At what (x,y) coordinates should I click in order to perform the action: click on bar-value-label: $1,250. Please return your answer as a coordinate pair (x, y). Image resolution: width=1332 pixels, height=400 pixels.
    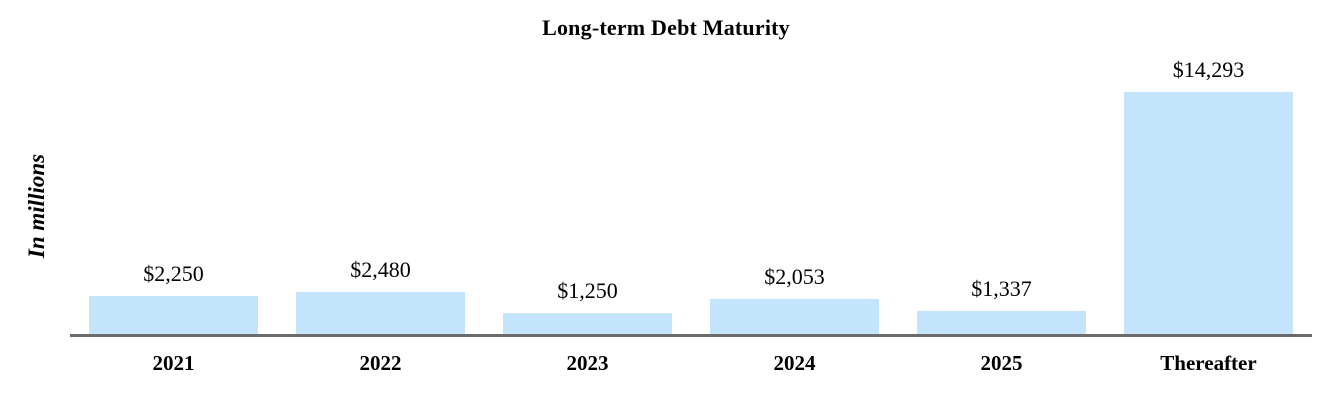
    Looking at the image, I should click on (587, 290).